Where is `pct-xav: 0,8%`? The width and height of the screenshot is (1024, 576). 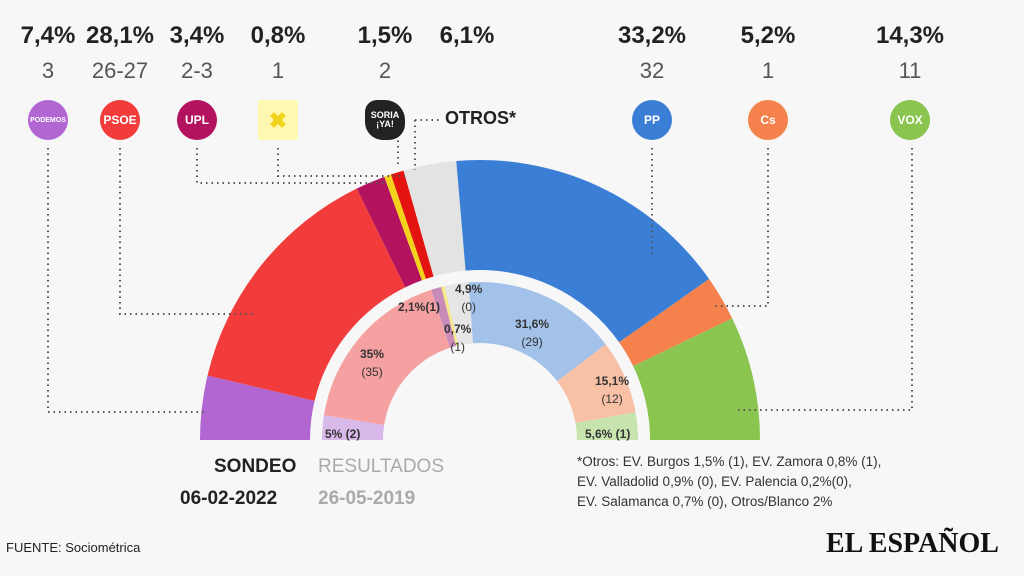
pct-xav: 0,8% is located at coordinates (278, 35).